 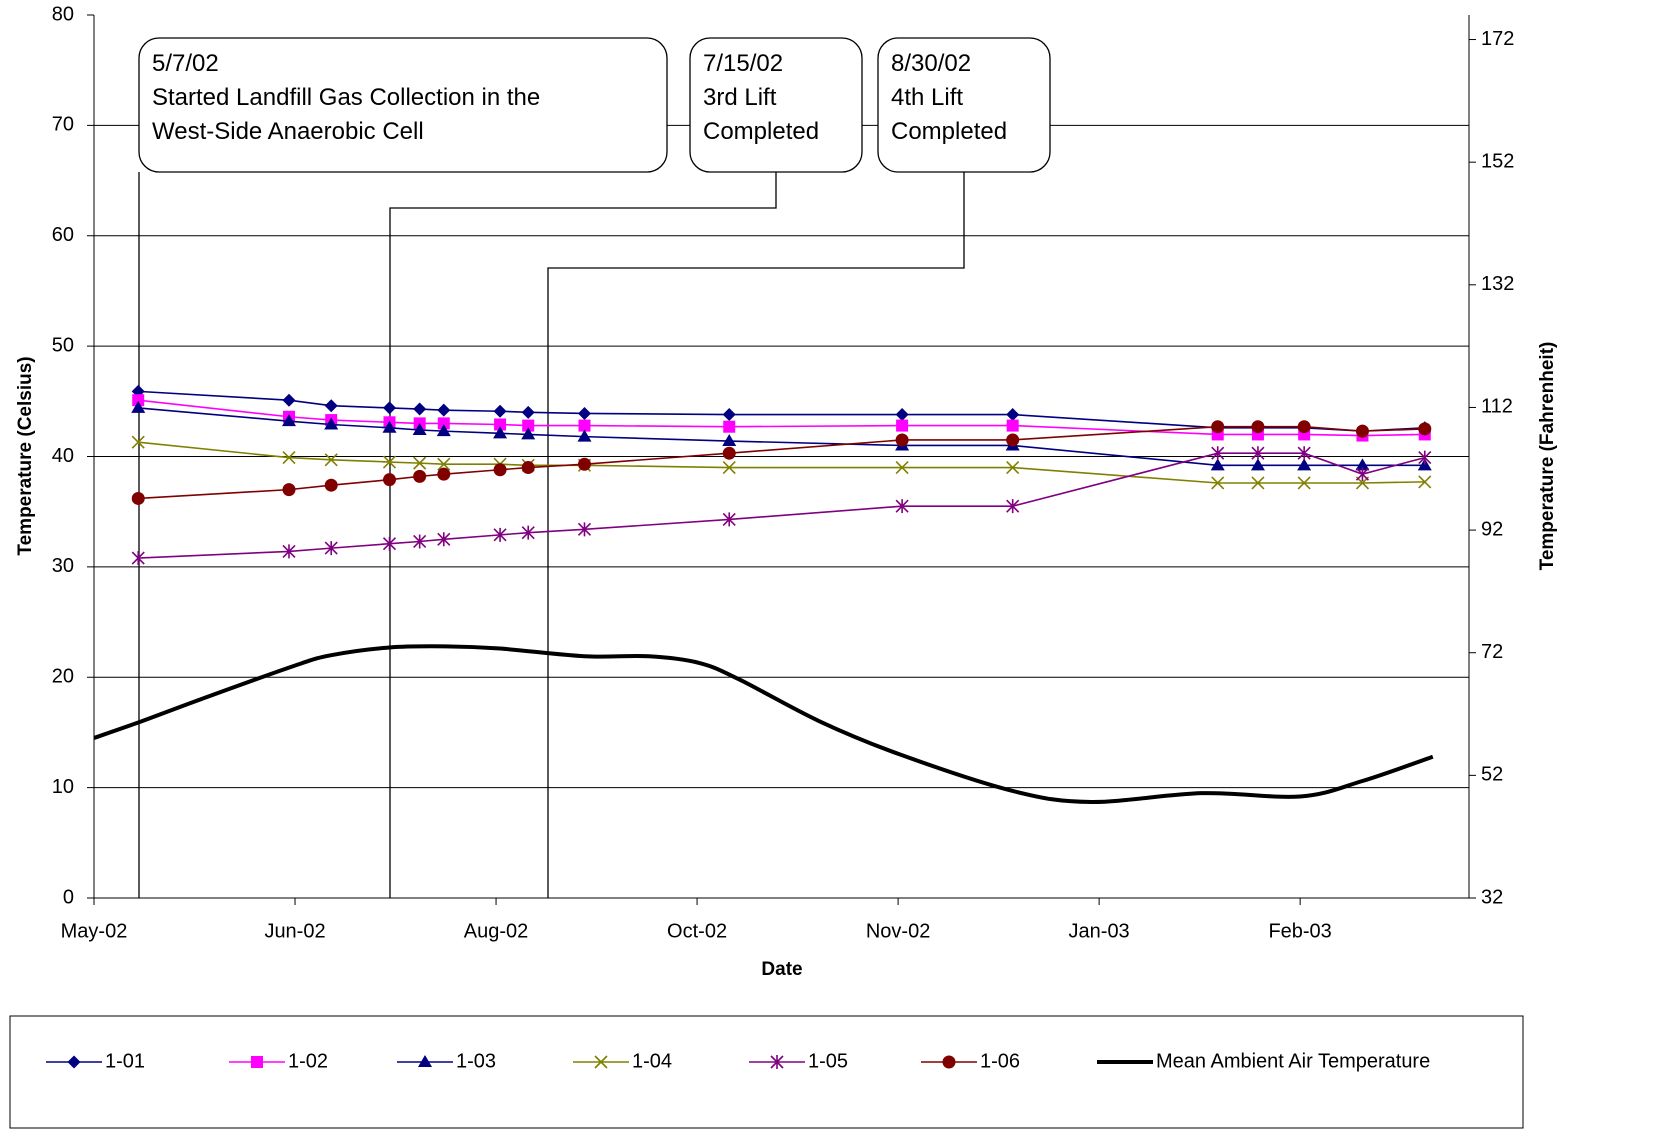 I want to click on x-tick-label: Aug-02, so click(x=496, y=931).